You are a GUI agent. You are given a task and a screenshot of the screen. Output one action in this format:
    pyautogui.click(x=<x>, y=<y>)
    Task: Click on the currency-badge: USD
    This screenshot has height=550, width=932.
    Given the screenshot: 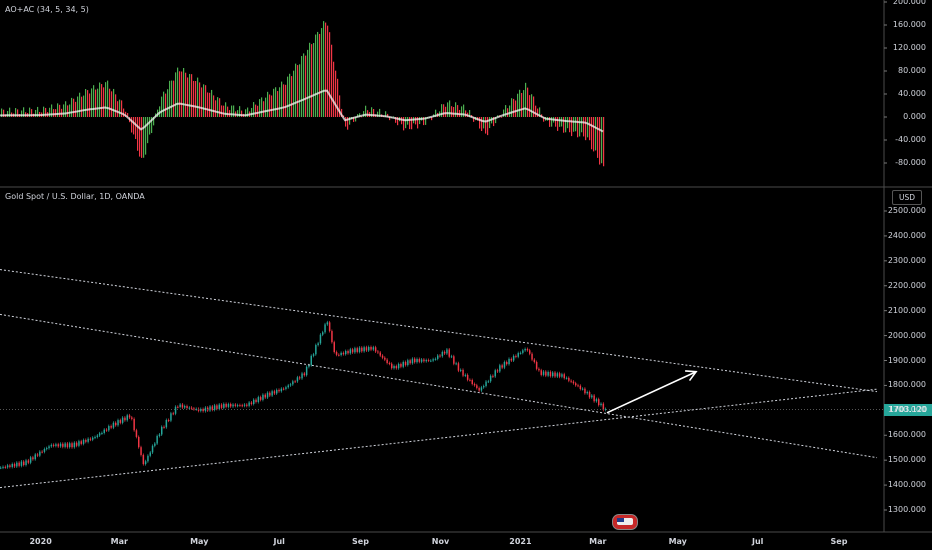 What is the action you would take?
    pyautogui.click(x=907, y=197)
    